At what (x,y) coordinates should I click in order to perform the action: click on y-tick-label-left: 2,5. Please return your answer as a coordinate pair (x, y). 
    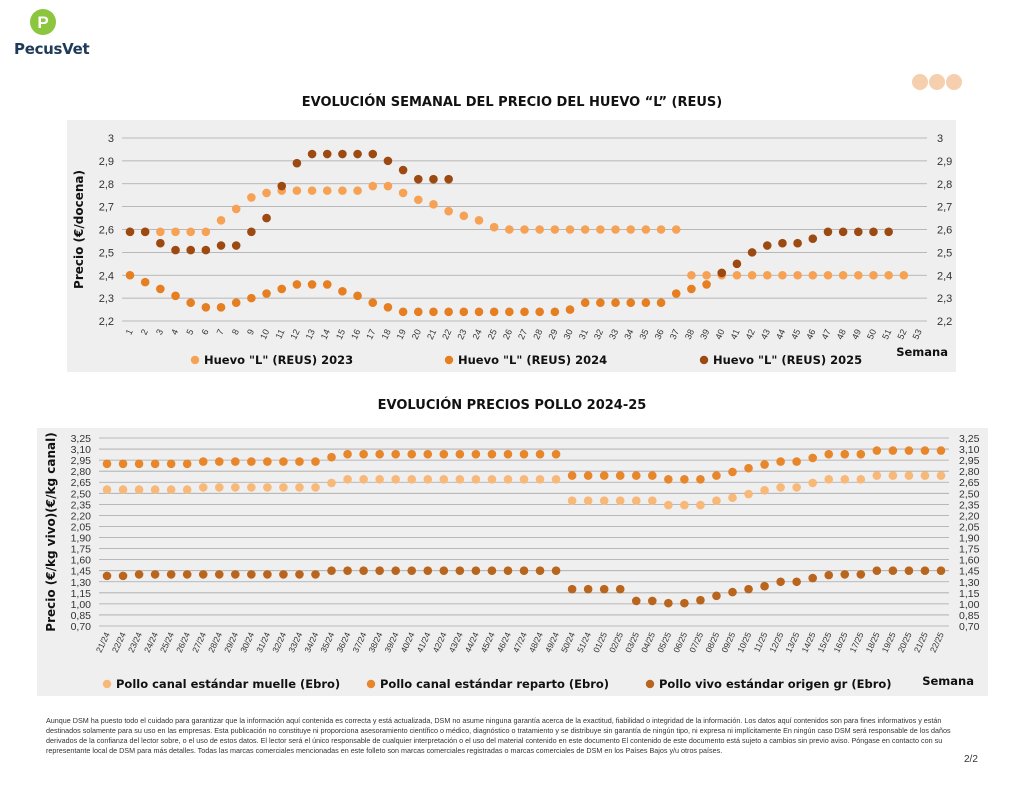
    Looking at the image, I should click on (106, 253).